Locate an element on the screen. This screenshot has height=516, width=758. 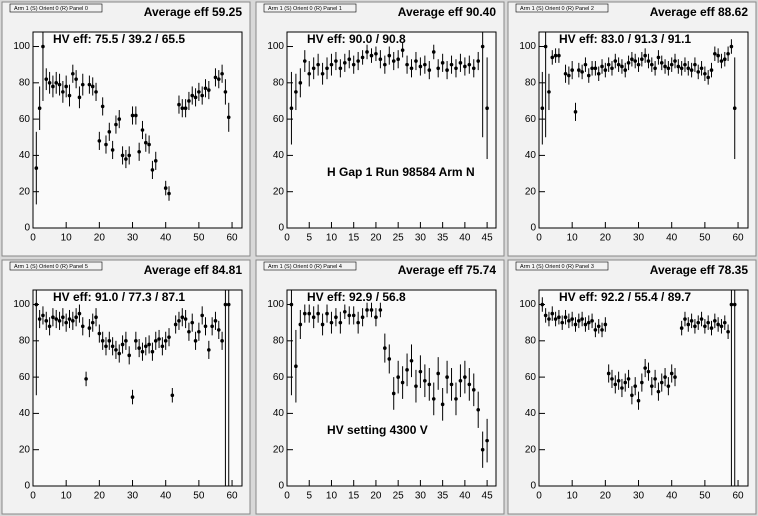
x-tick-label: 15 is located at coordinates (354, 238).